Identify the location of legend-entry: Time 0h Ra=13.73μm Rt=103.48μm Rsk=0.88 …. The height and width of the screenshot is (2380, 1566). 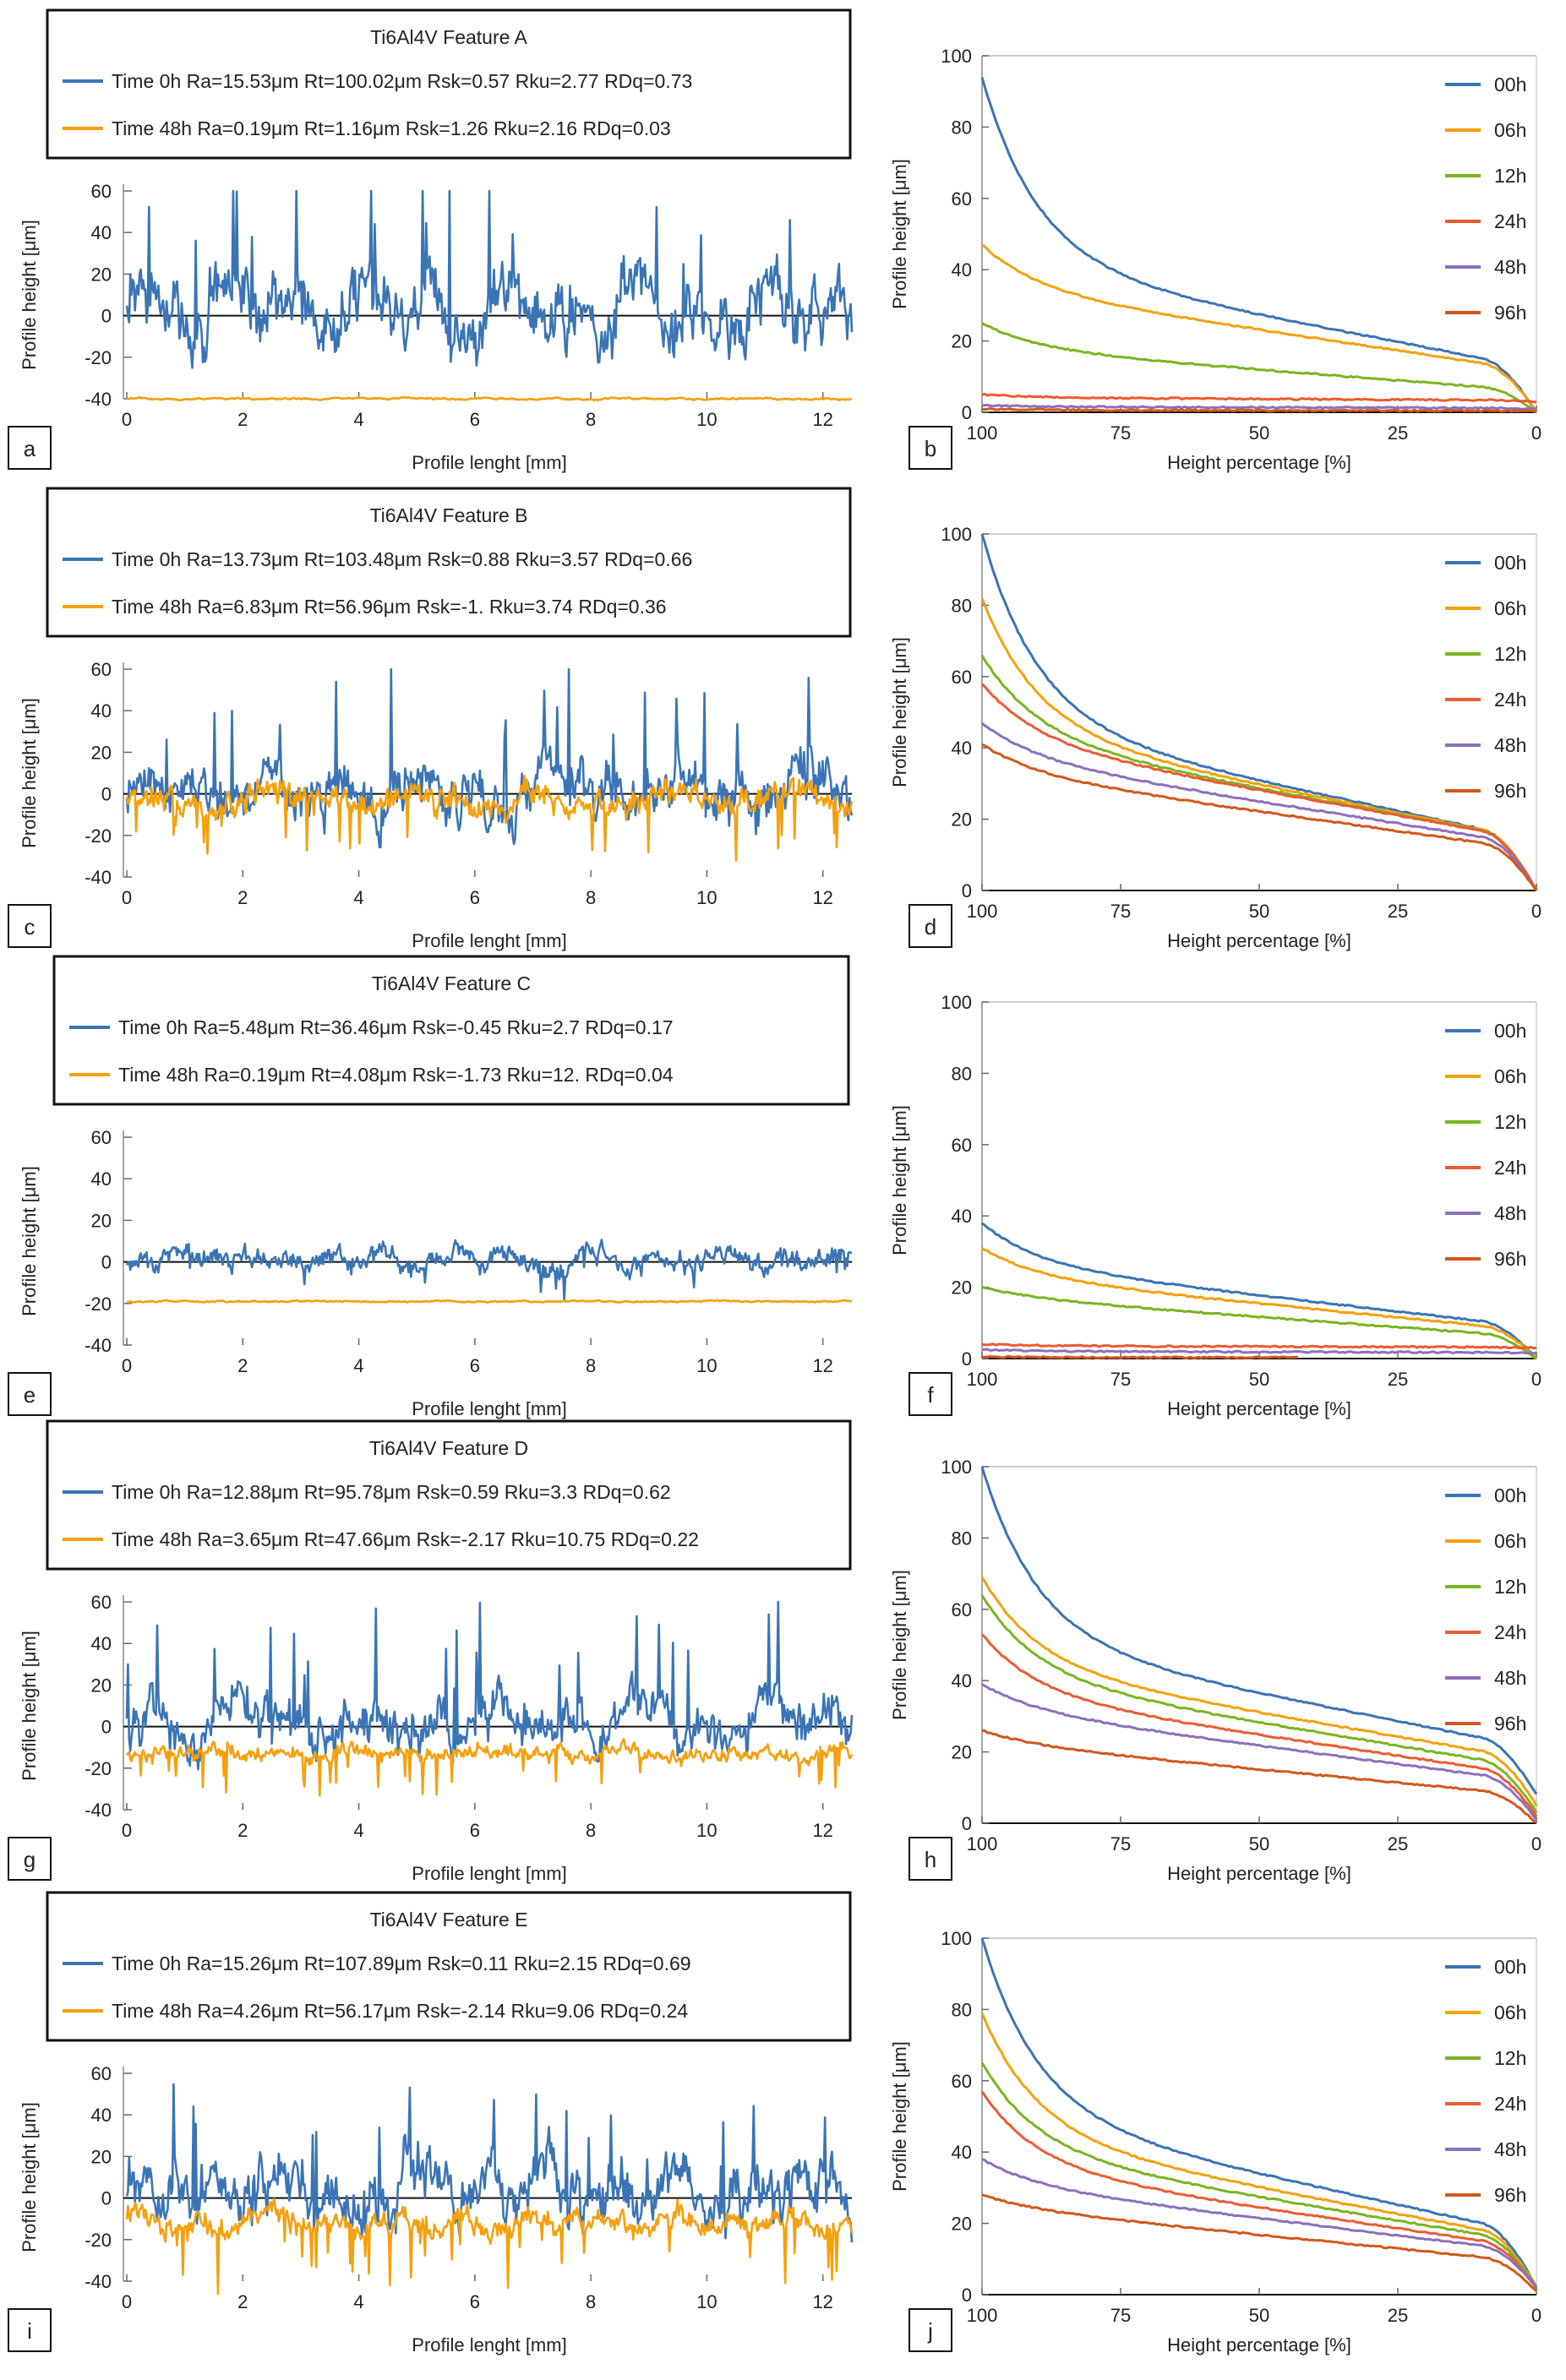
(402, 559).